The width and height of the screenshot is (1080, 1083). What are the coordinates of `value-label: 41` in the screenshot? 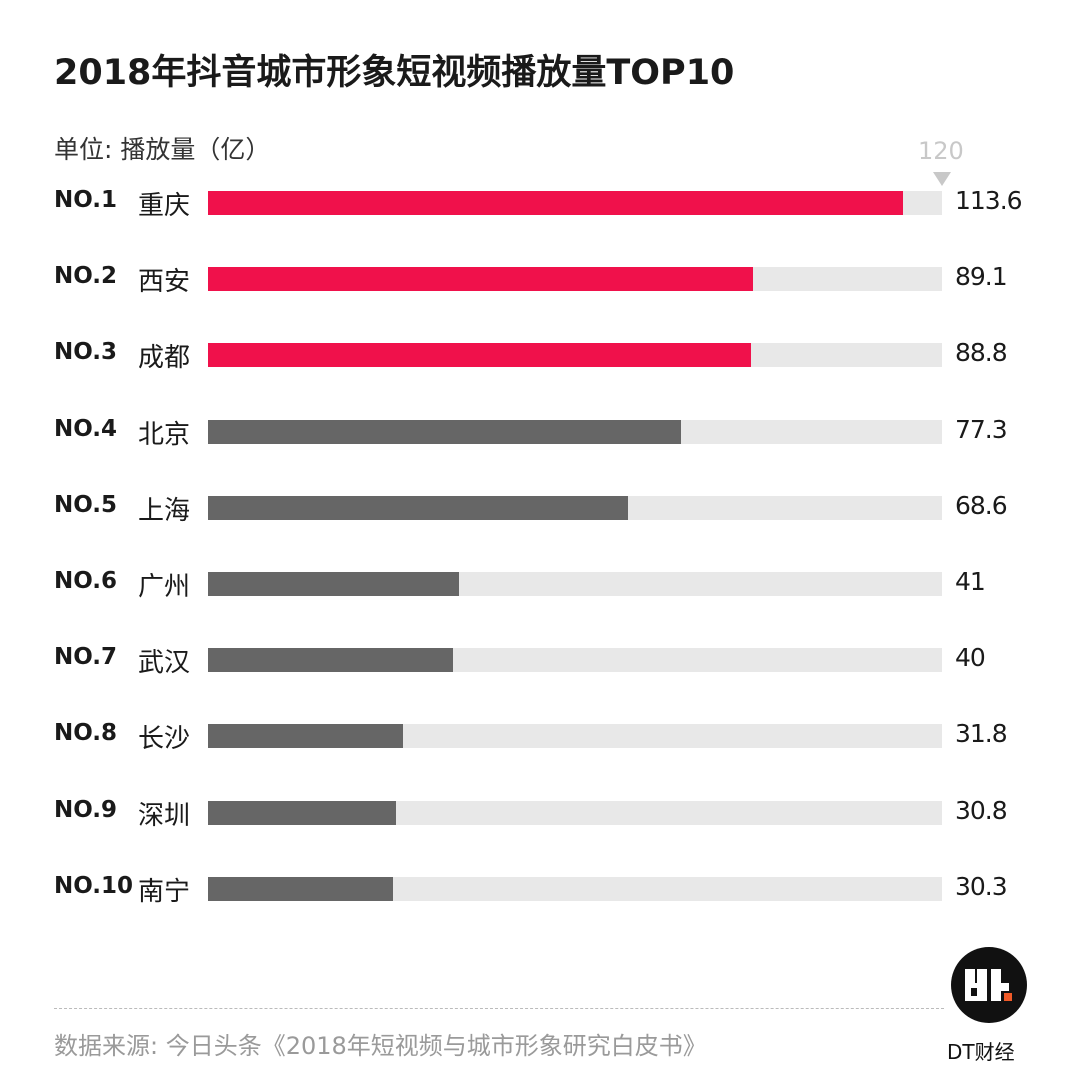 It's located at (970, 581).